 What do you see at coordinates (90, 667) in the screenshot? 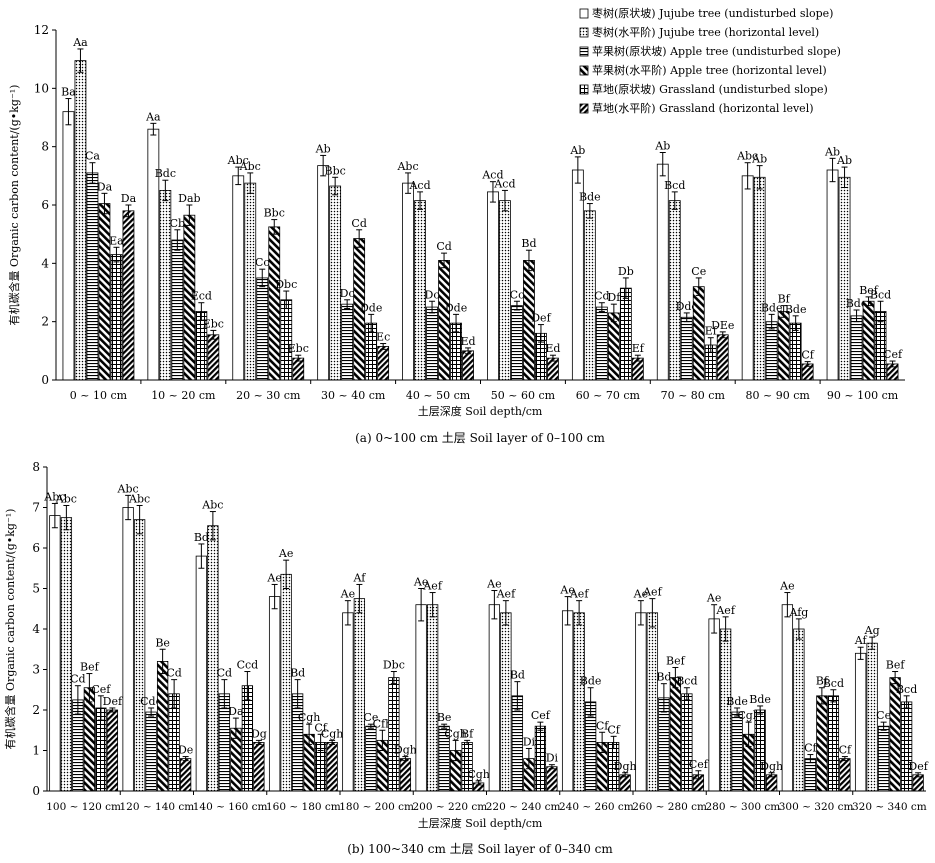
I see `b-data-label: Bef` at bounding box center [90, 667].